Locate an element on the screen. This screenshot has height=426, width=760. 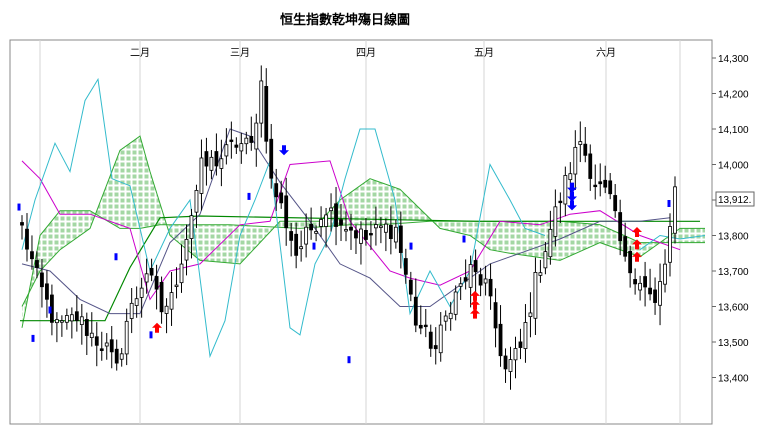
y-tick-label: 13,700 is located at coordinates (733, 272).